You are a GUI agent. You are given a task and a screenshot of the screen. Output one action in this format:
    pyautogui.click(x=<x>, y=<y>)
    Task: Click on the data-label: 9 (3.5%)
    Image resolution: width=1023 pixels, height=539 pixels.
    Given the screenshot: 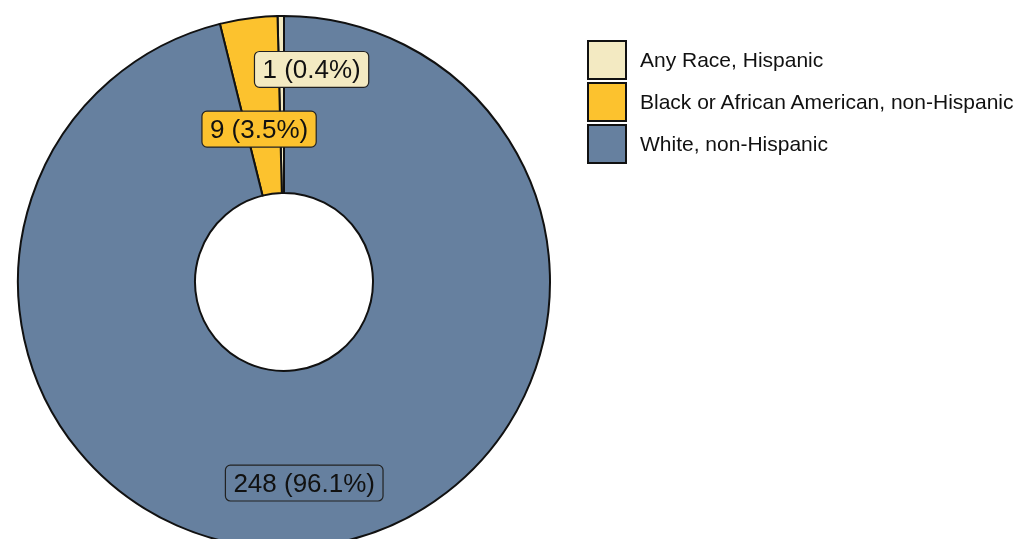 What is the action you would take?
    pyautogui.click(x=259, y=129)
    